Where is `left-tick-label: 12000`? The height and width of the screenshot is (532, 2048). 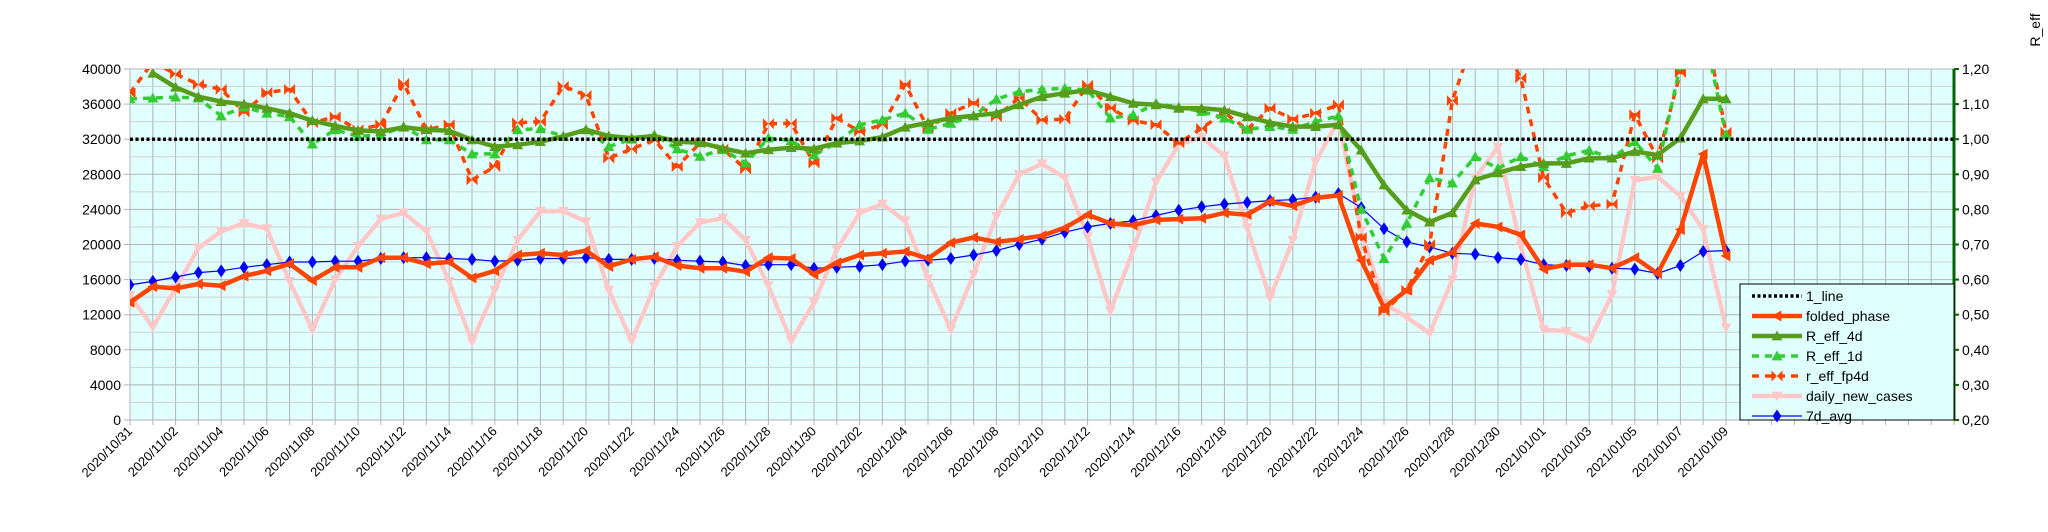
left-tick-label: 12000 is located at coordinates (101, 315).